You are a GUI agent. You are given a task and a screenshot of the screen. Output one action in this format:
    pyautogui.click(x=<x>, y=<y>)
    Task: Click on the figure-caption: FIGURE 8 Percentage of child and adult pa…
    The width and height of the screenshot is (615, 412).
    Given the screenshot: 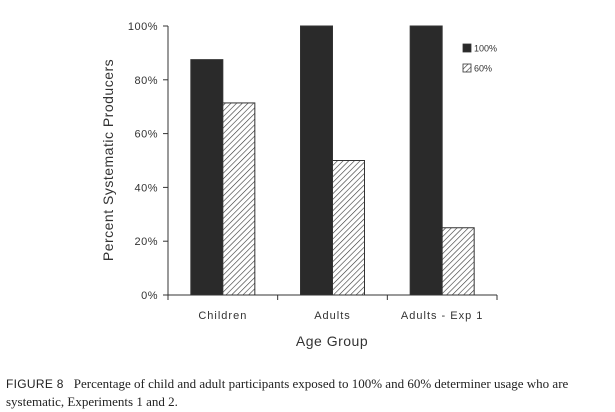 What is the action you would take?
    pyautogui.click(x=308, y=392)
    